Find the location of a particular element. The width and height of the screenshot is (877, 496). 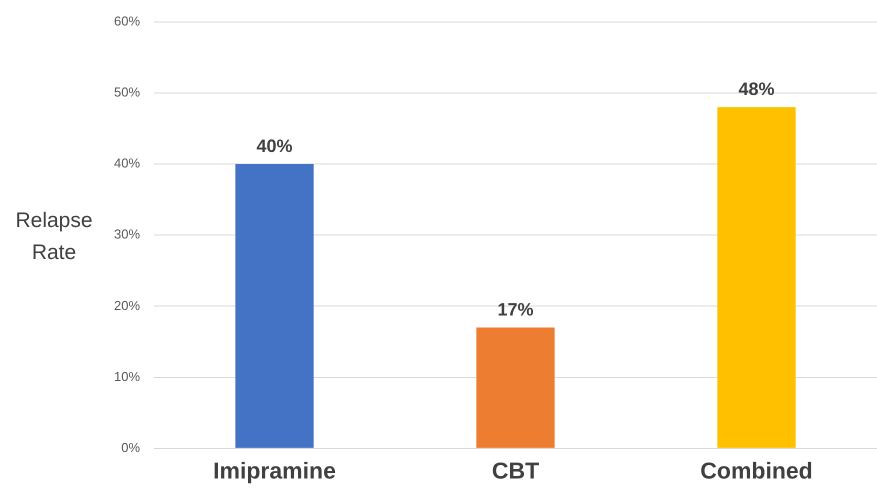

y-tick-label: 20% is located at coordinates (127, 305).